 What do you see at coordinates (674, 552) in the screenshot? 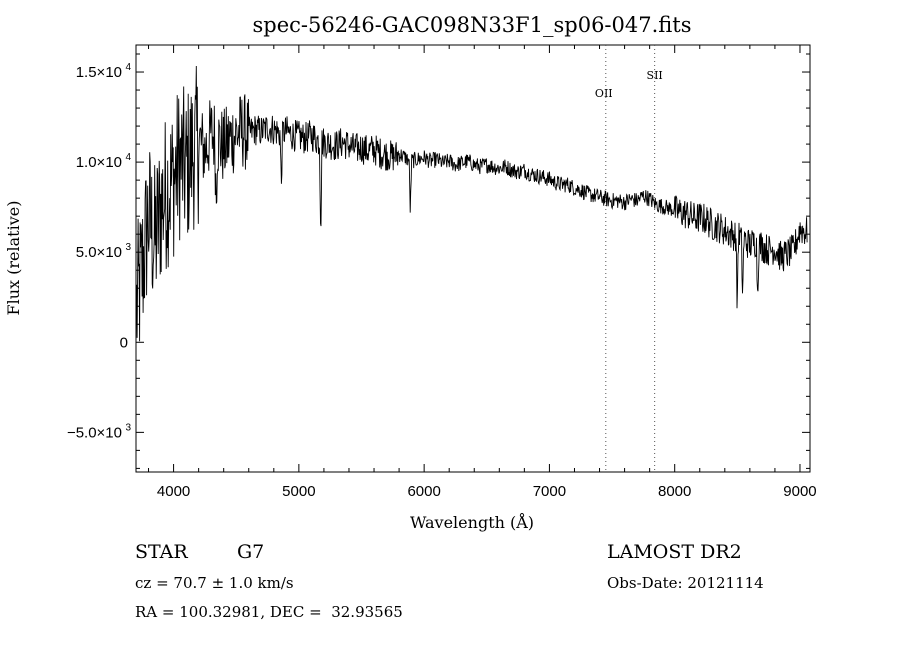
I see `survey-name: LAMOST DR2` at bounding box center [674, 552].